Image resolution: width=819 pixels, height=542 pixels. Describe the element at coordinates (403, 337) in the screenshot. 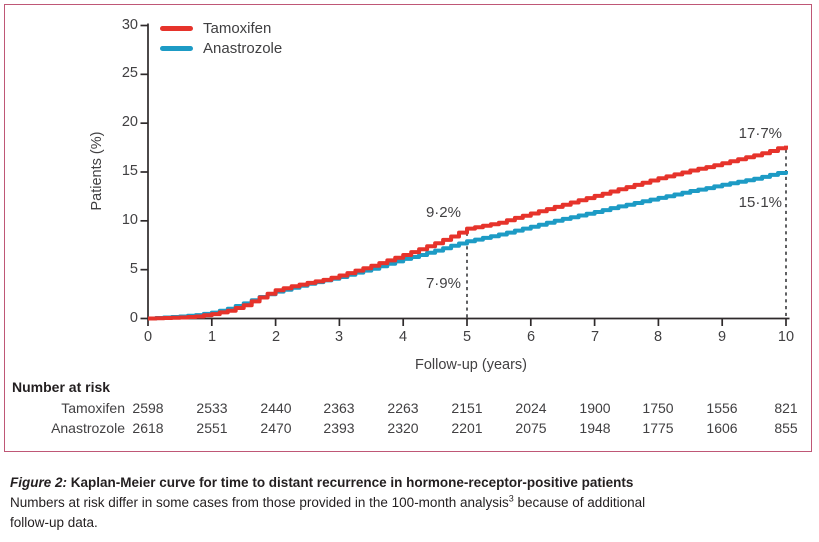

I see `x-tick-label: 4` at that location.